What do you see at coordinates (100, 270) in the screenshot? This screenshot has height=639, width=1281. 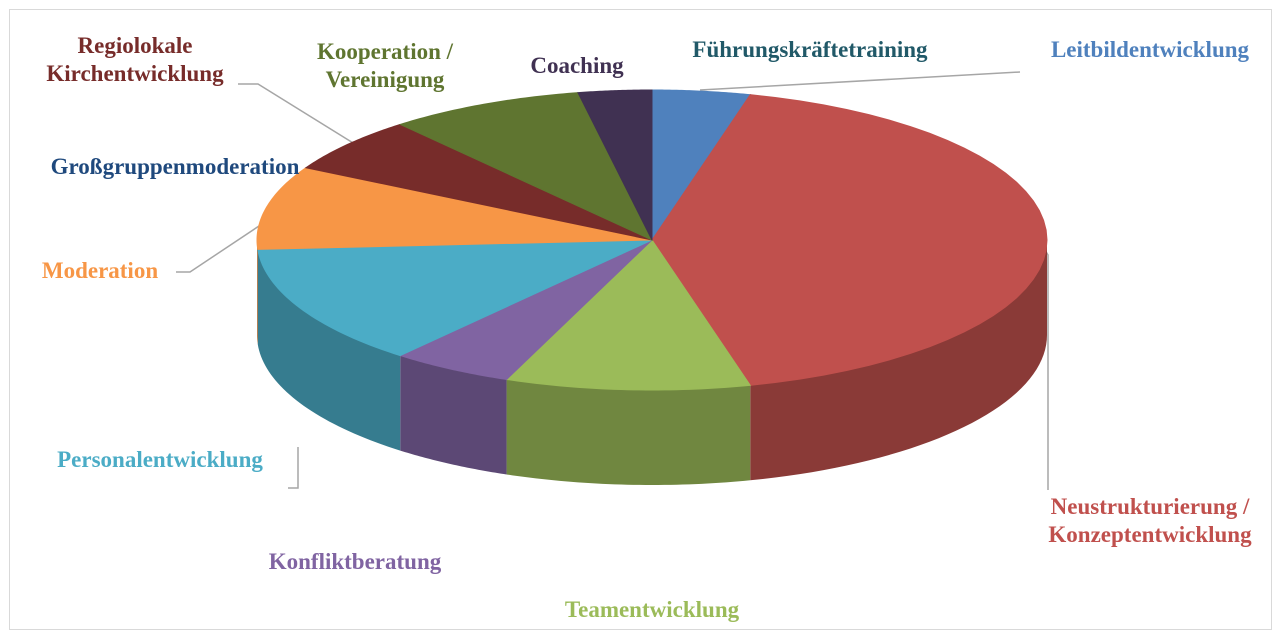 I see `slice-label: Moderation` at bounding box center [100, 270].